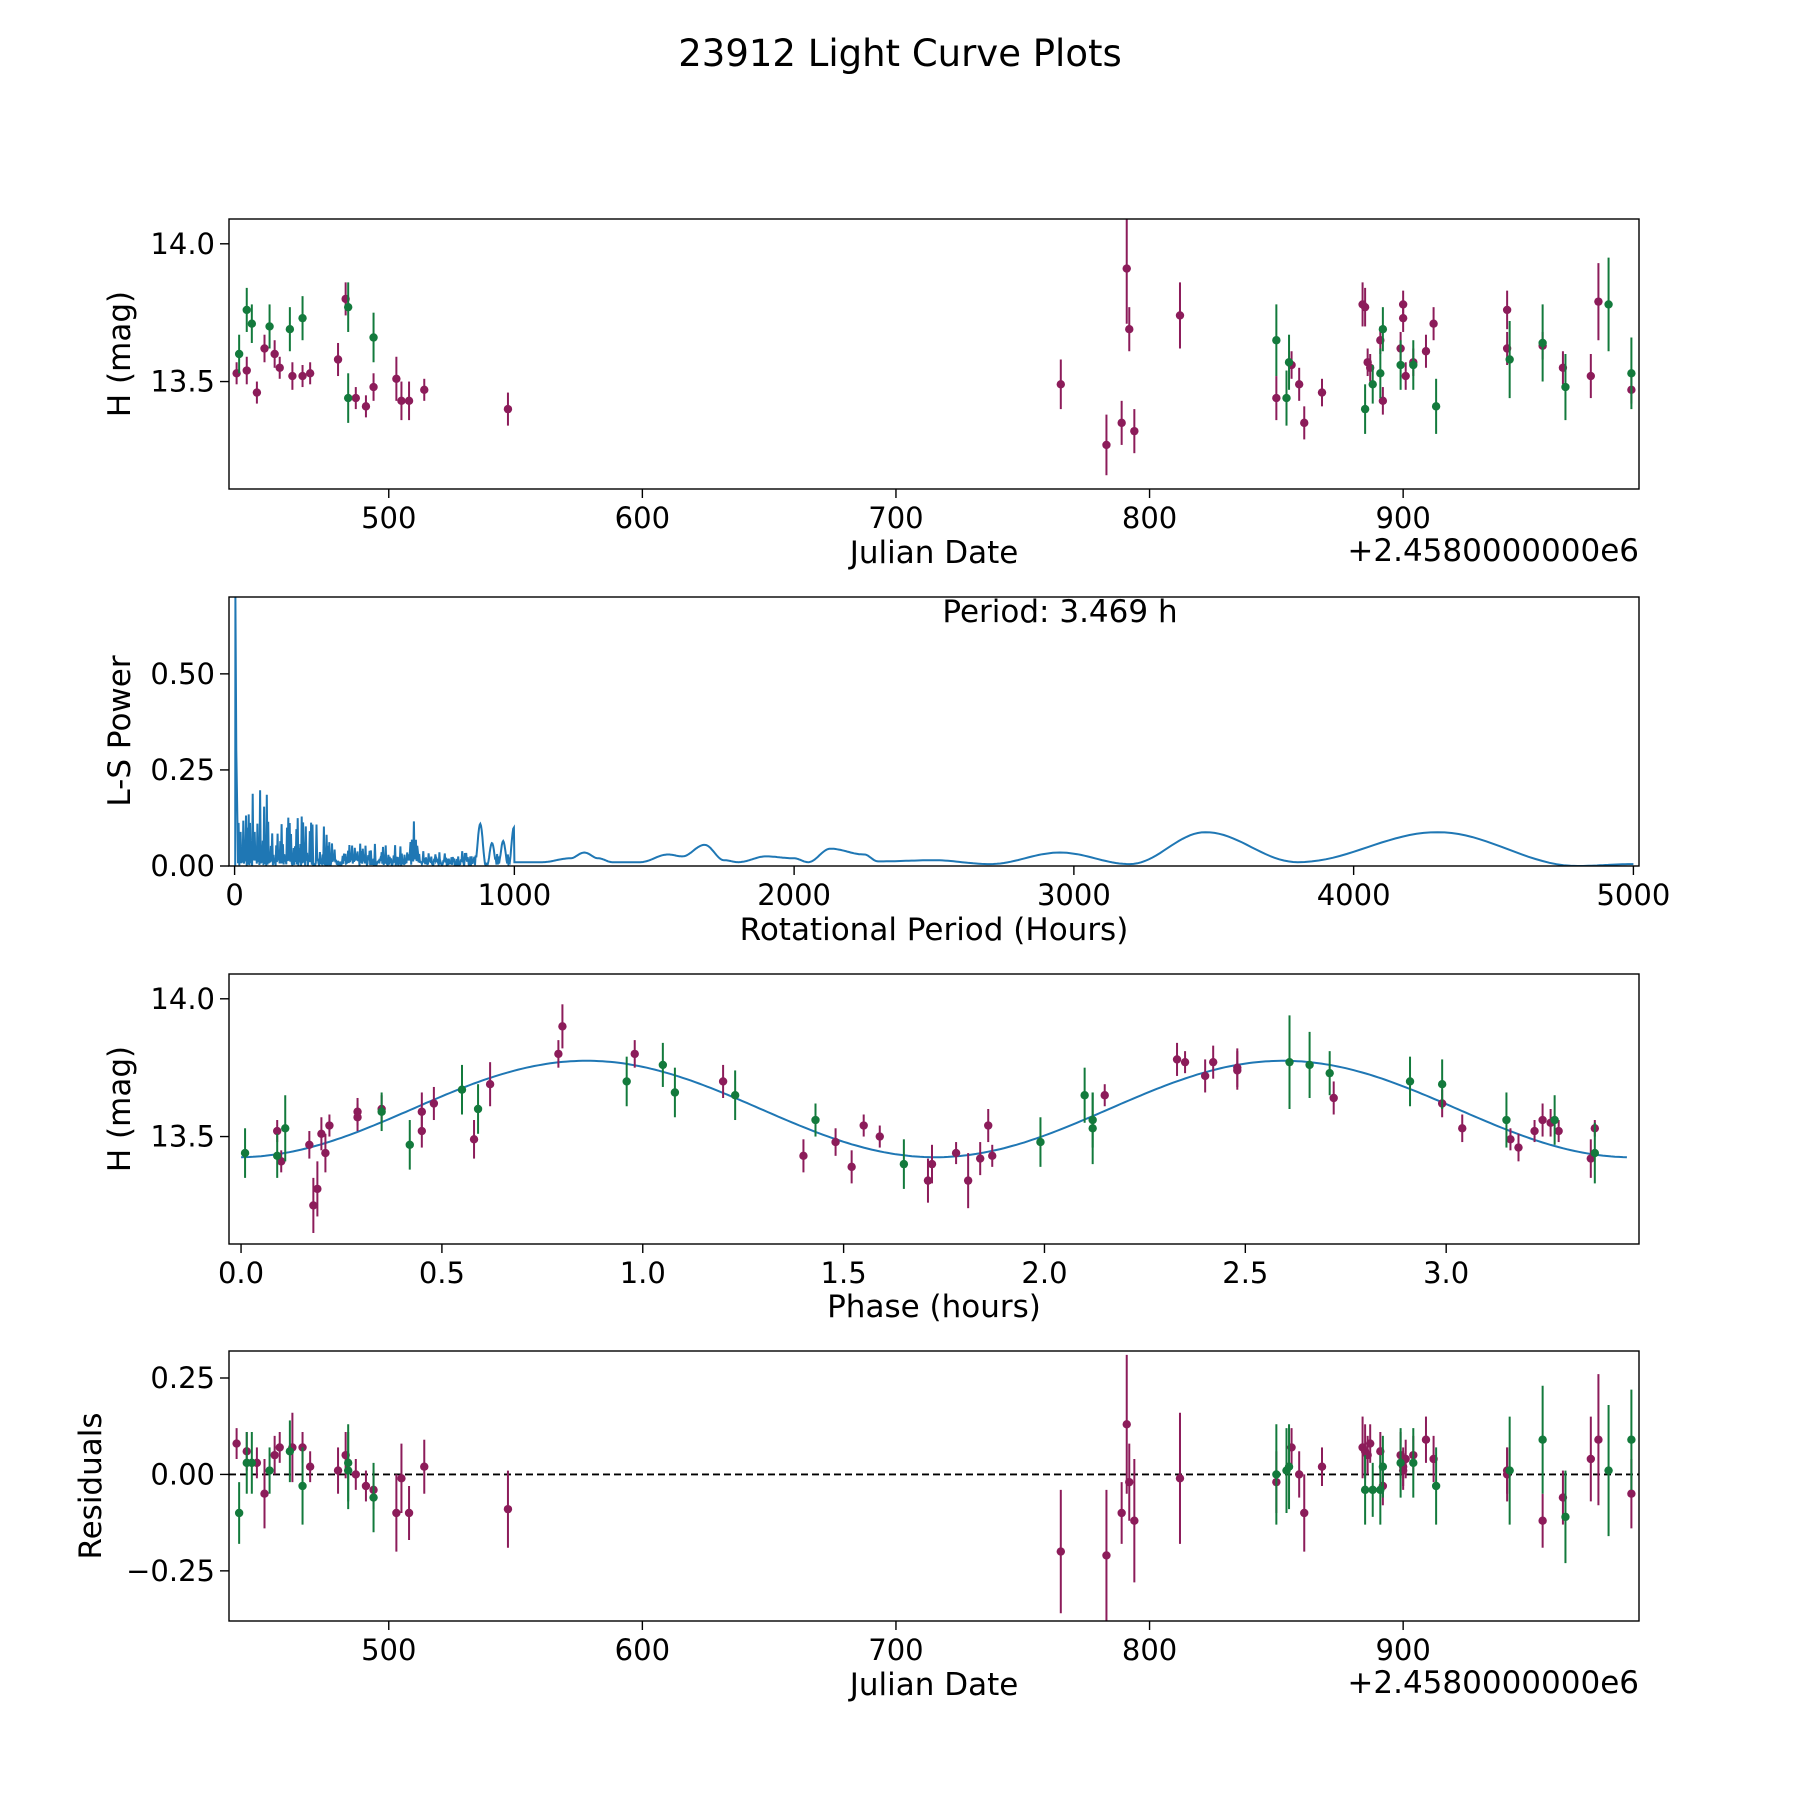  I want to click on residuals-x-axis-label: Julian Date, so click(933, 1685).